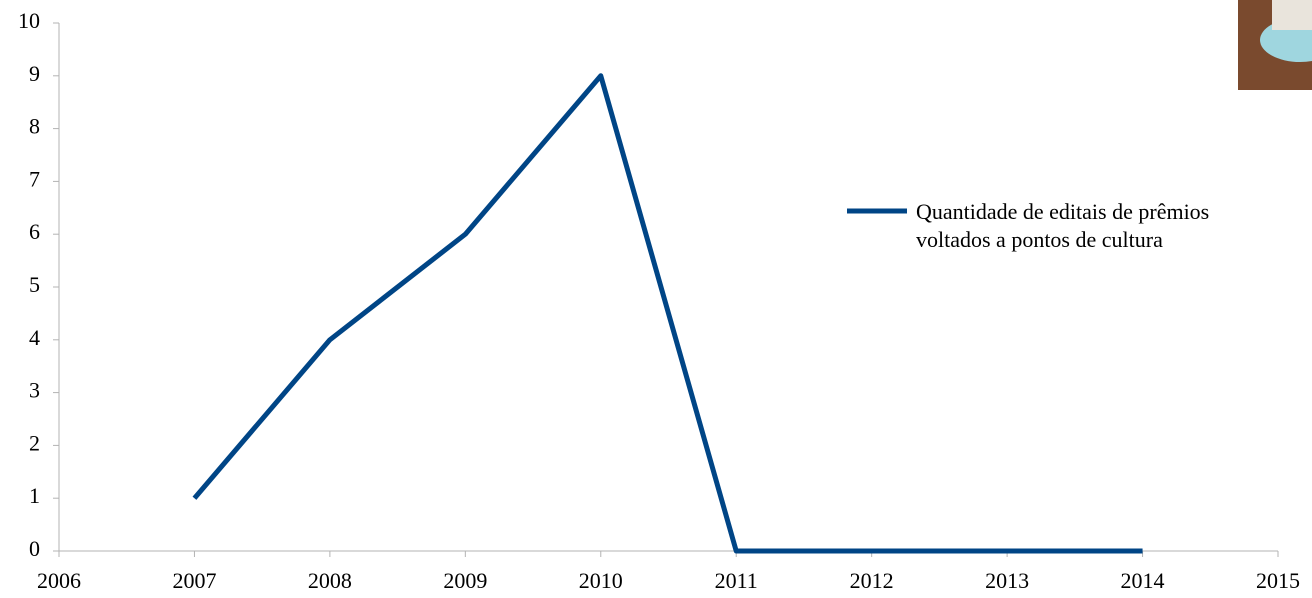 This screenshot has width=1312, height=598. Describe the element at coordinates (34, 442) in the screenshot. I see `y-tick-label: 2` at that location.